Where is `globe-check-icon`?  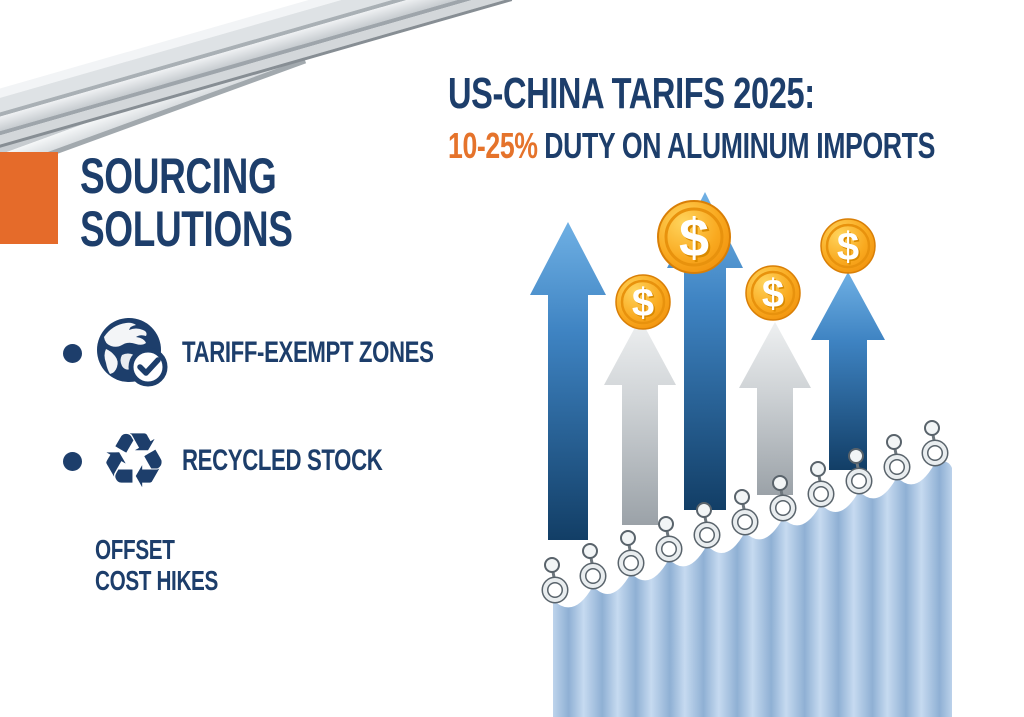 globe-check-icon is located at coordinates (134, 353).